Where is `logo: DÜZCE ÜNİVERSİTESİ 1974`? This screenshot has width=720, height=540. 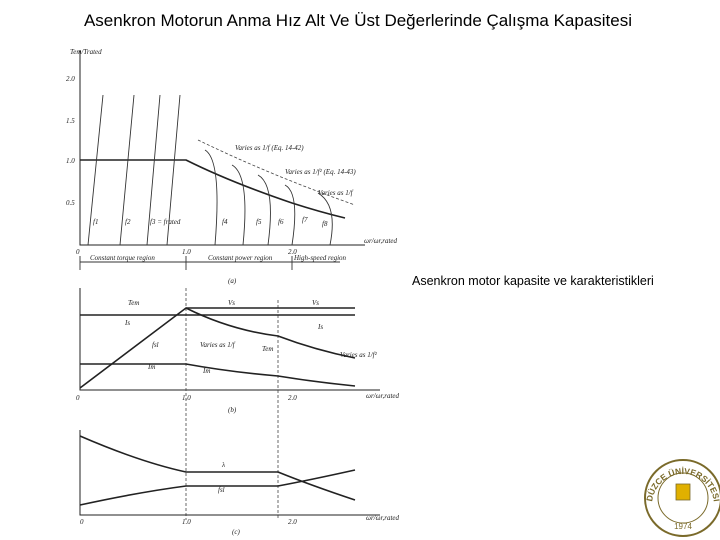 logo: DÜZCE ÜNİVERSİTESİ 1974 is located at coordinates (682, 498).